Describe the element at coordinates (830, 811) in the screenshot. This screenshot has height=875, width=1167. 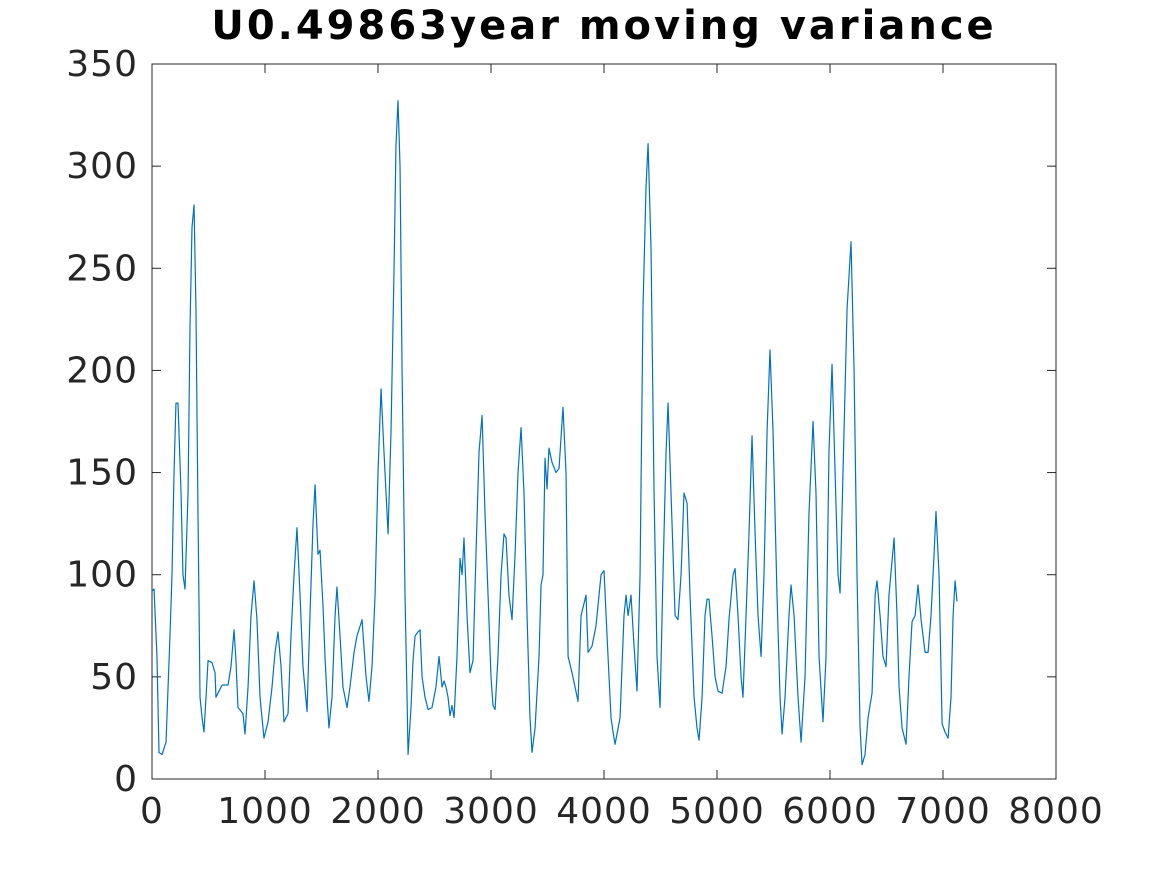
I see `x-tick-label: 6000` at that location.